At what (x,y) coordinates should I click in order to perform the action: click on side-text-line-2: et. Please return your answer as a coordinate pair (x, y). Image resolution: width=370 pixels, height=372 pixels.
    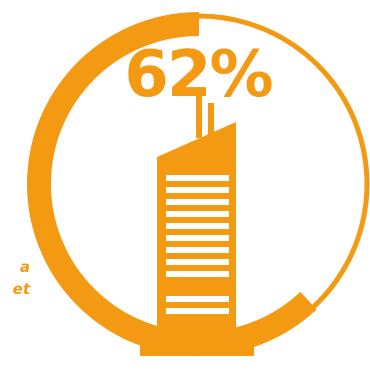
    Looking at the image, I should click on (21, 289).